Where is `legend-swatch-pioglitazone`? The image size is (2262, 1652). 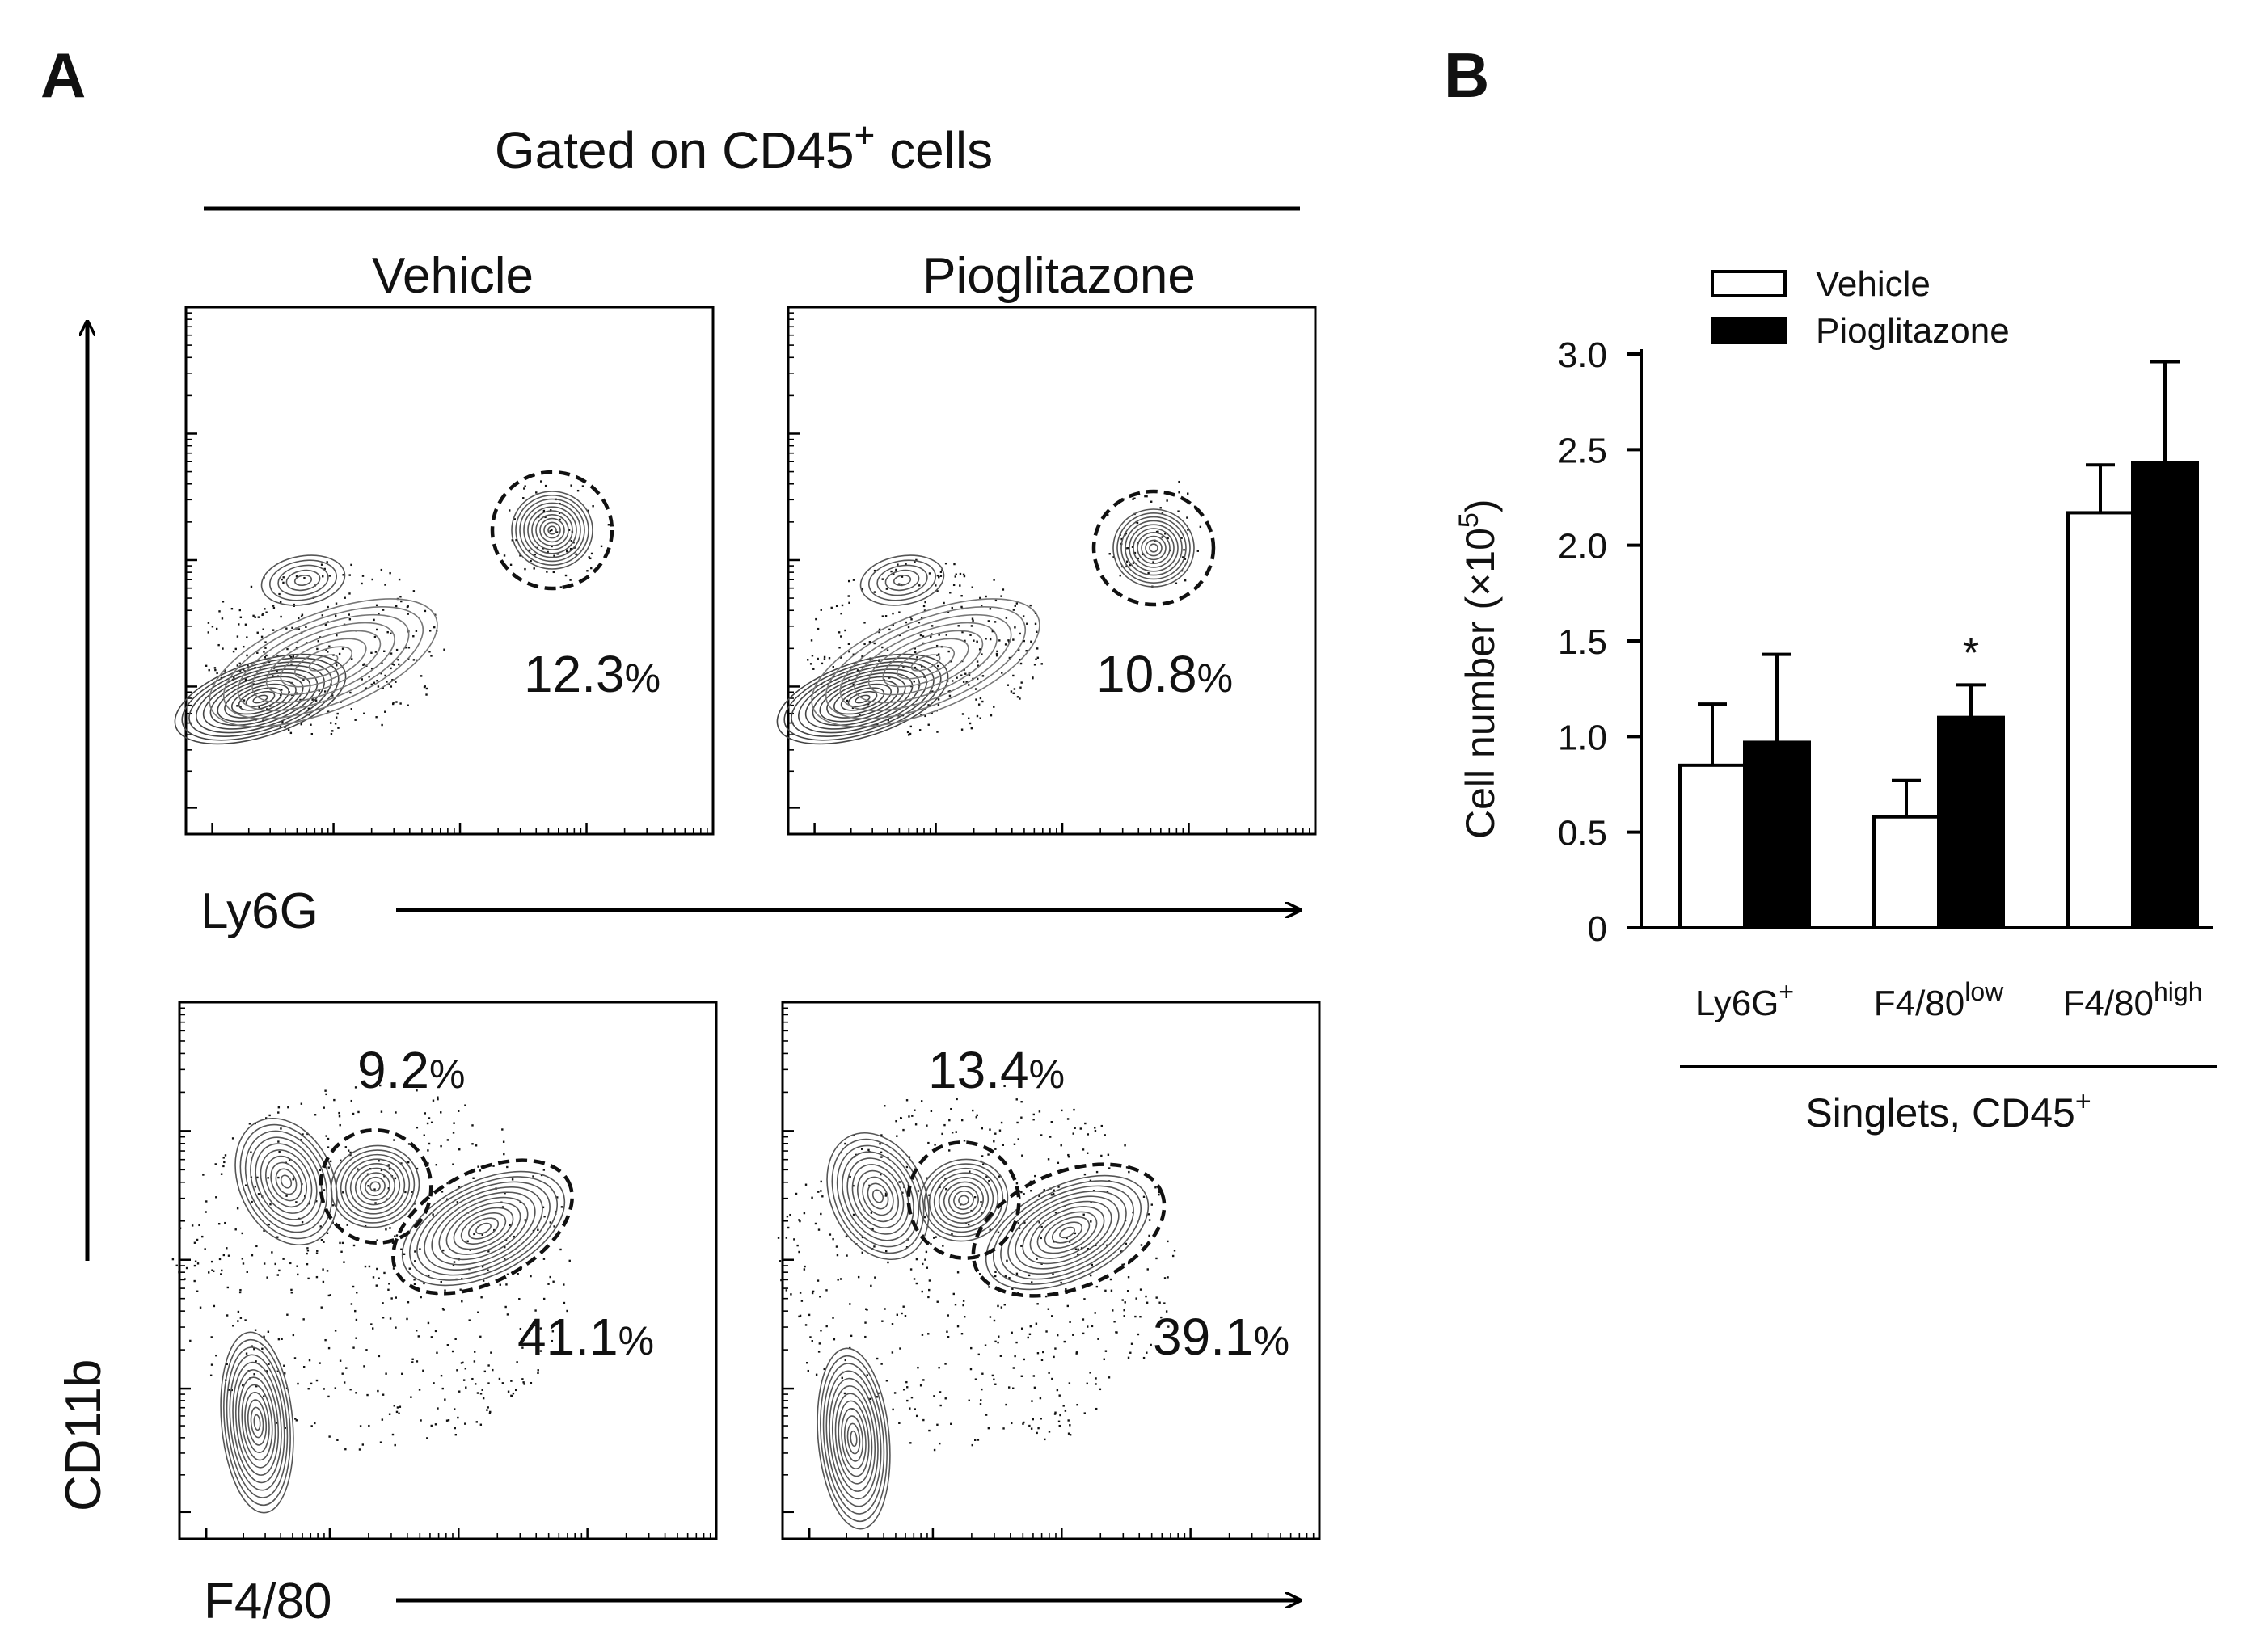 legend-swatch-pioglitazone is located at coordinates (1749, 330).